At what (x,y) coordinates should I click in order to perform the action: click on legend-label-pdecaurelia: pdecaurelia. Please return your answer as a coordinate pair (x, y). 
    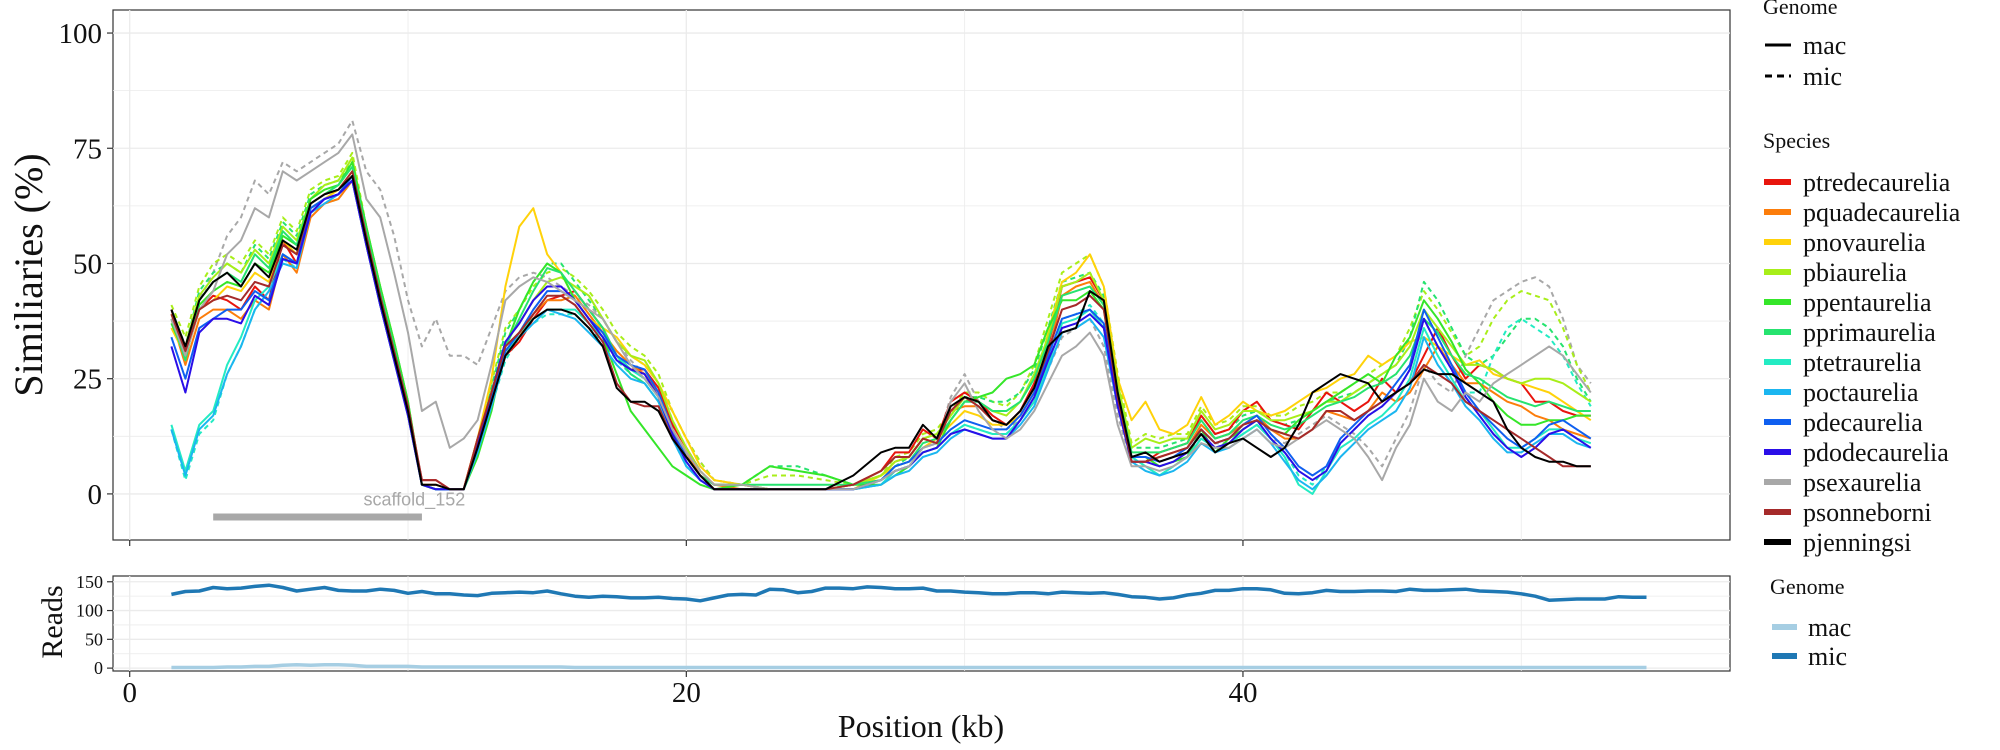
    Looking at the image, I should click on (1863, 422).